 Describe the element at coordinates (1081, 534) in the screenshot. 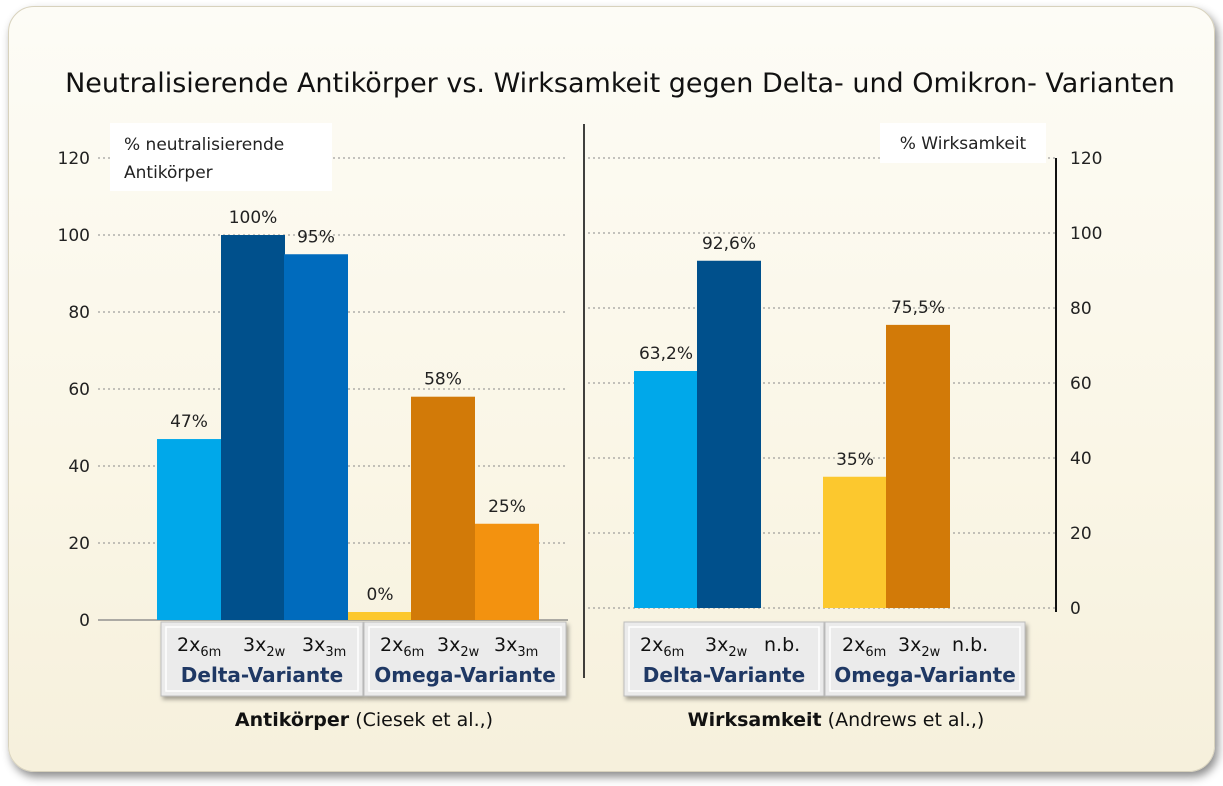

I see `right-y-tick-label: 20` at that location.